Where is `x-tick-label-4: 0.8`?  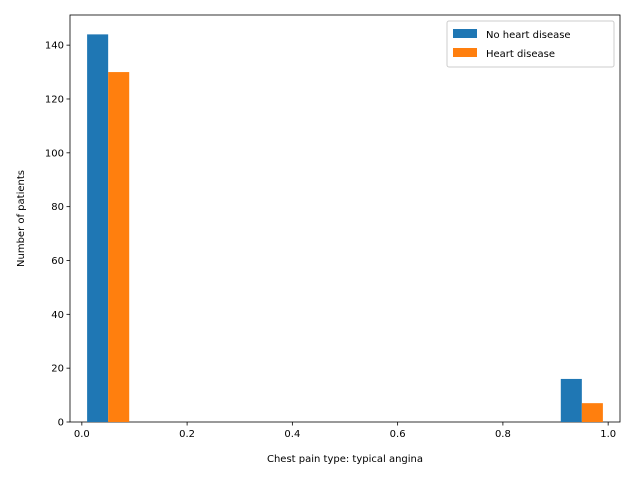
x-tick-label-4: 0.8 is located at coordinates (503, 434).